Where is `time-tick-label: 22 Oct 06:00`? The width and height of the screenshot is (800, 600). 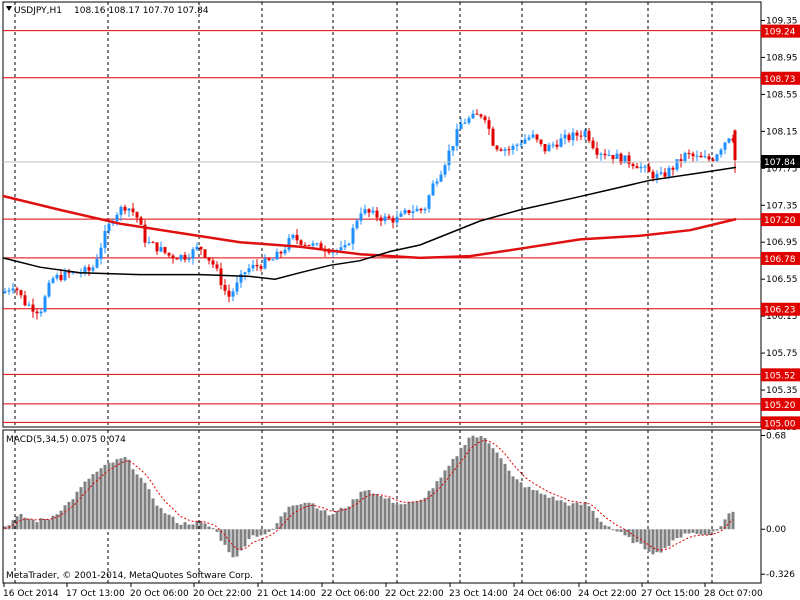 time-tick-label: 22 Oct 06:00 is located at coordinates (350, 594).